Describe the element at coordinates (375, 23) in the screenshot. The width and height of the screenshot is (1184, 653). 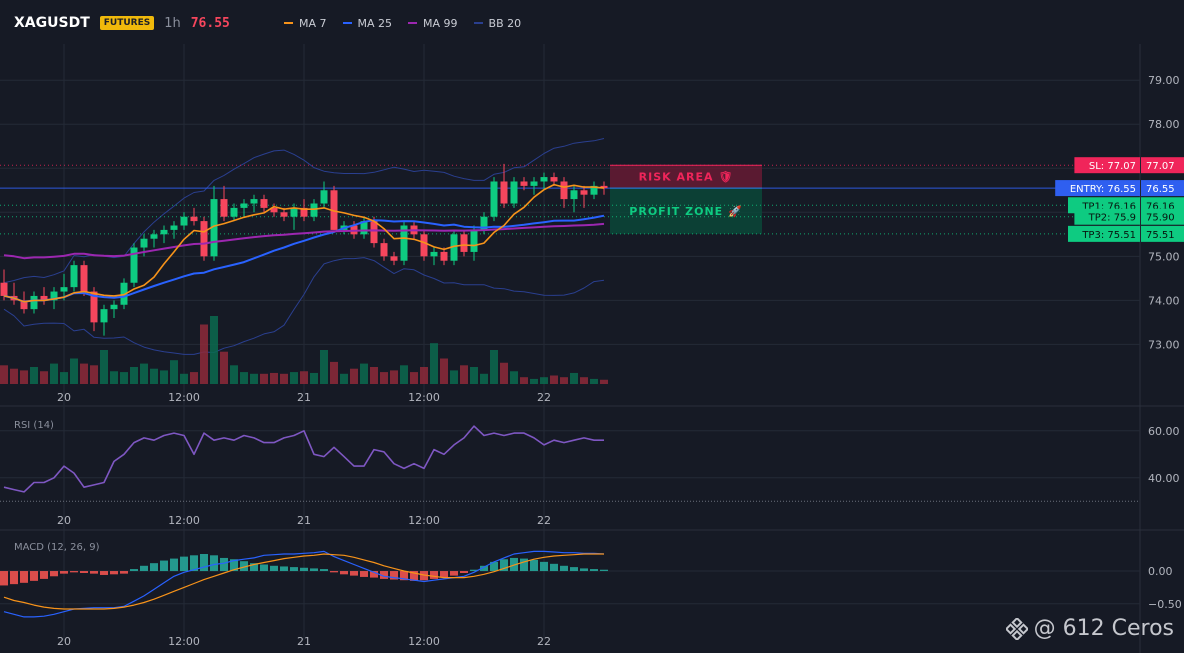
I see `legend-ma25-label: MA 25` at that location.